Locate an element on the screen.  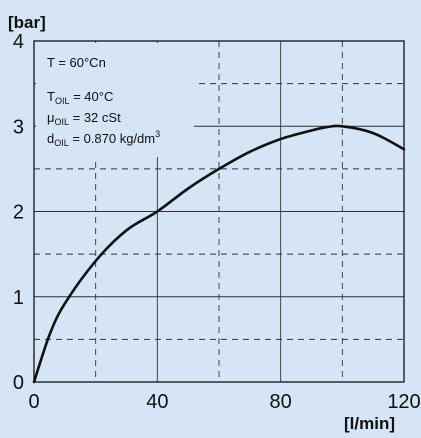
temperature-note: T = 60°Cn is located at coordinates (76, 62).